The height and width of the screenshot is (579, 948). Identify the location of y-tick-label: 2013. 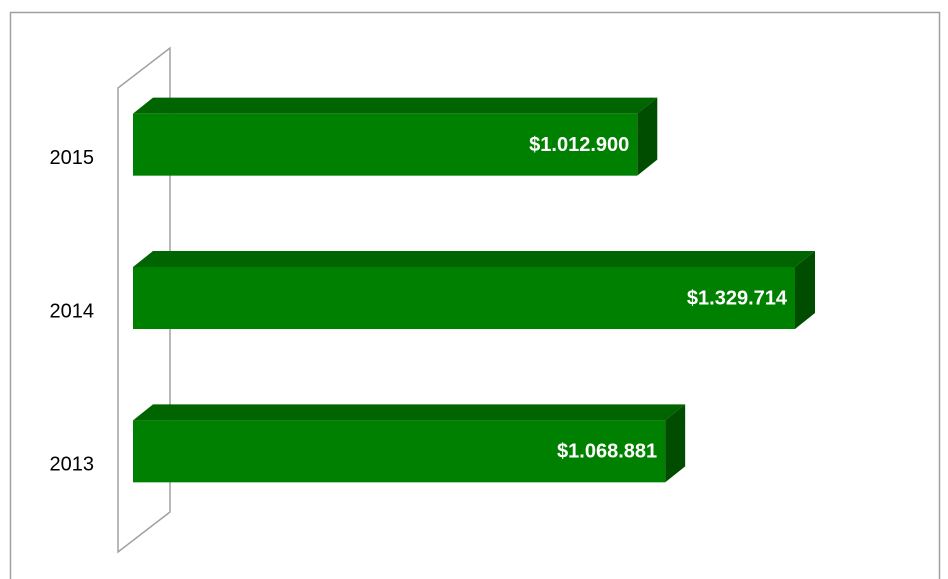
(72, 465).